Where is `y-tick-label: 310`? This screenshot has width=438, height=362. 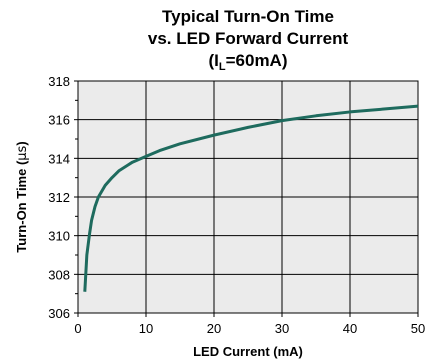
y-tick-label: 310 is located at coordinates (59, 236).